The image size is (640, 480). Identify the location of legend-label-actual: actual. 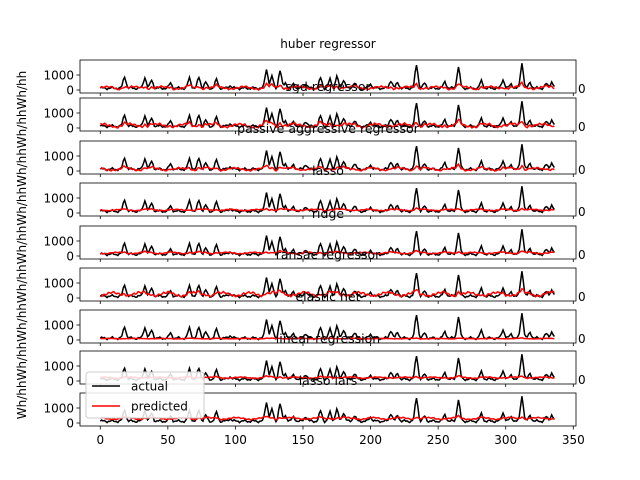
(149, 387).